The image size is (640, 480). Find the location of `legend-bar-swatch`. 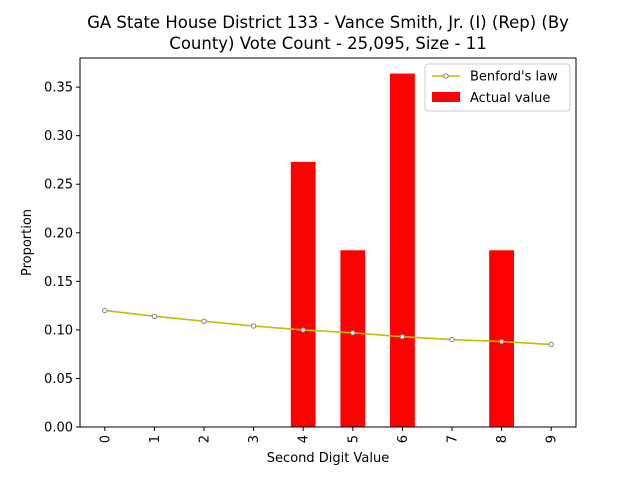

legend-bar-swatch is located at coordinates (446, 97).